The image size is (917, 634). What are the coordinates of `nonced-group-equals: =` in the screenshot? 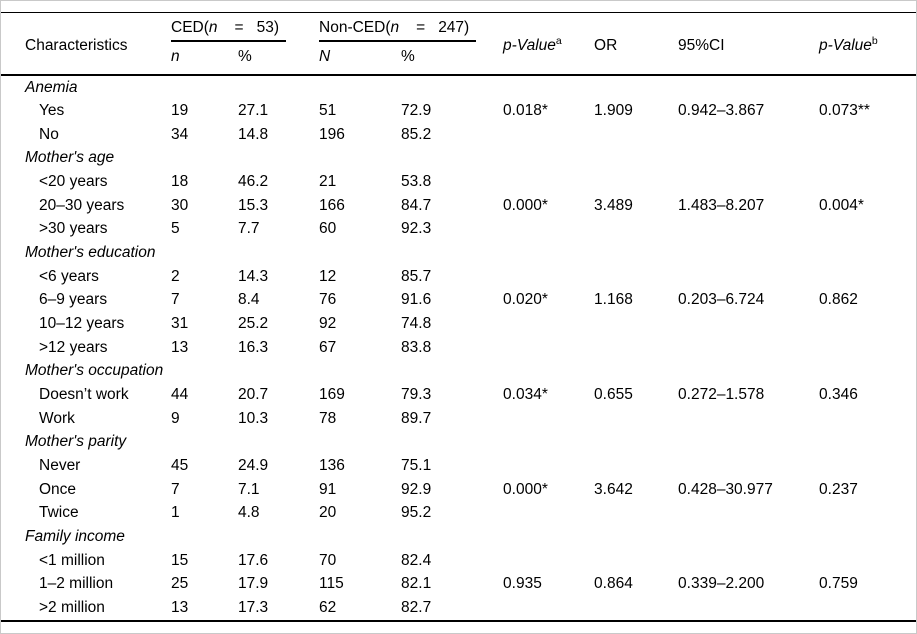 It's located at (421, 28).